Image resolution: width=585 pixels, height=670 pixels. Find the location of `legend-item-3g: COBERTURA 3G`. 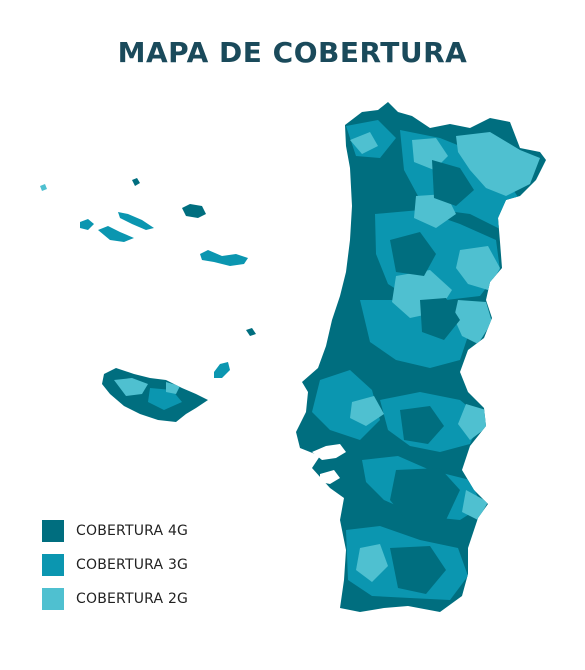

legend-item-3g: COBERTURA 3G is located at coordinates (115, 565).